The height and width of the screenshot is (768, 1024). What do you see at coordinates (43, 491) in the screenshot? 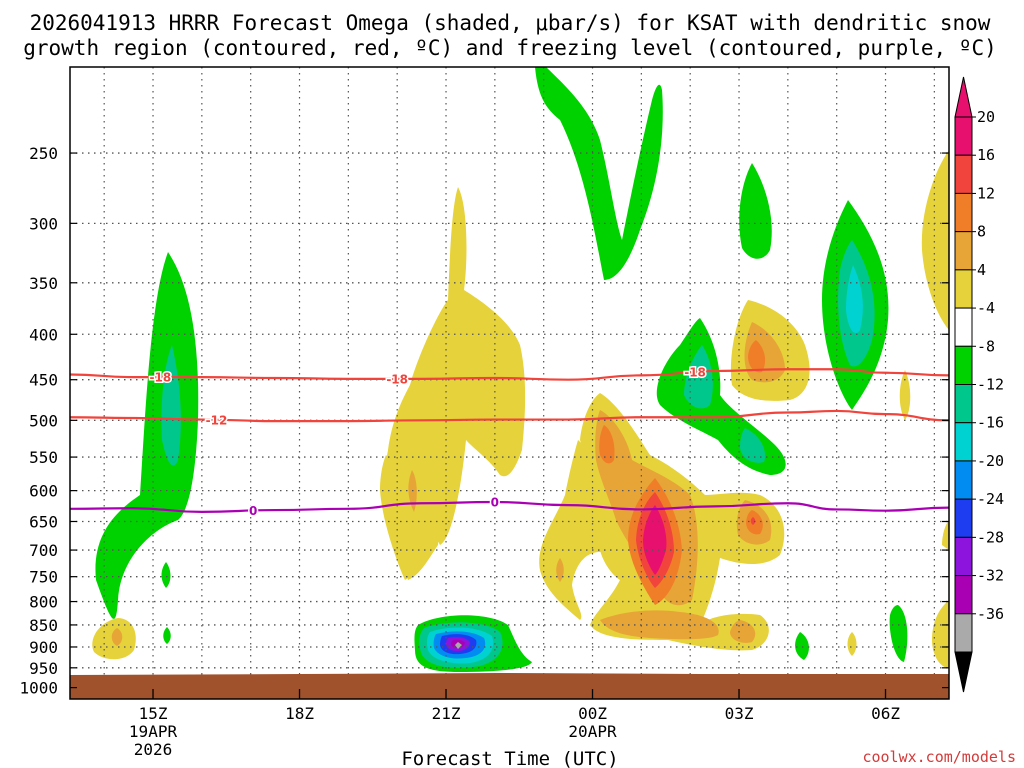
I see `y-tick-label-600: 600` at bounding box center [43, 491].